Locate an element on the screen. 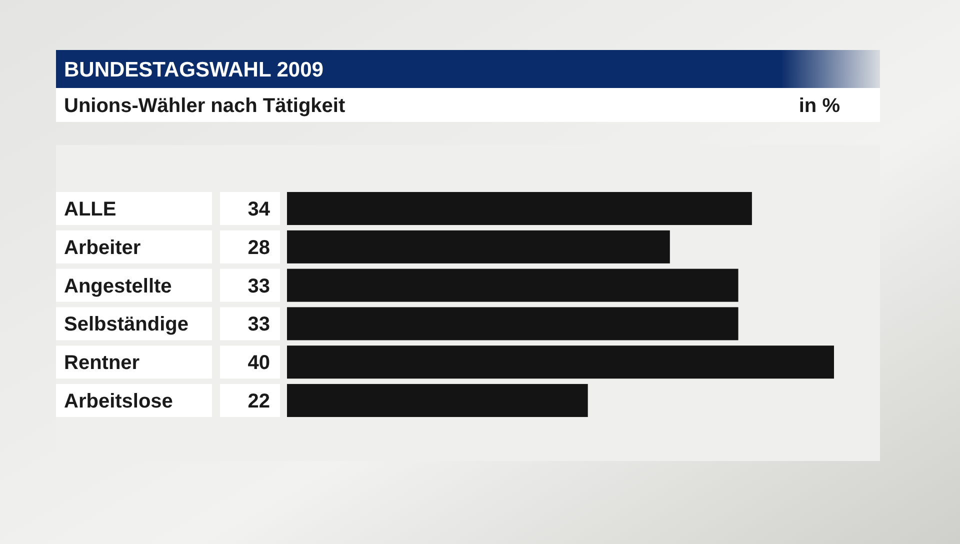  text: in % is located at coordinates (819, 106).